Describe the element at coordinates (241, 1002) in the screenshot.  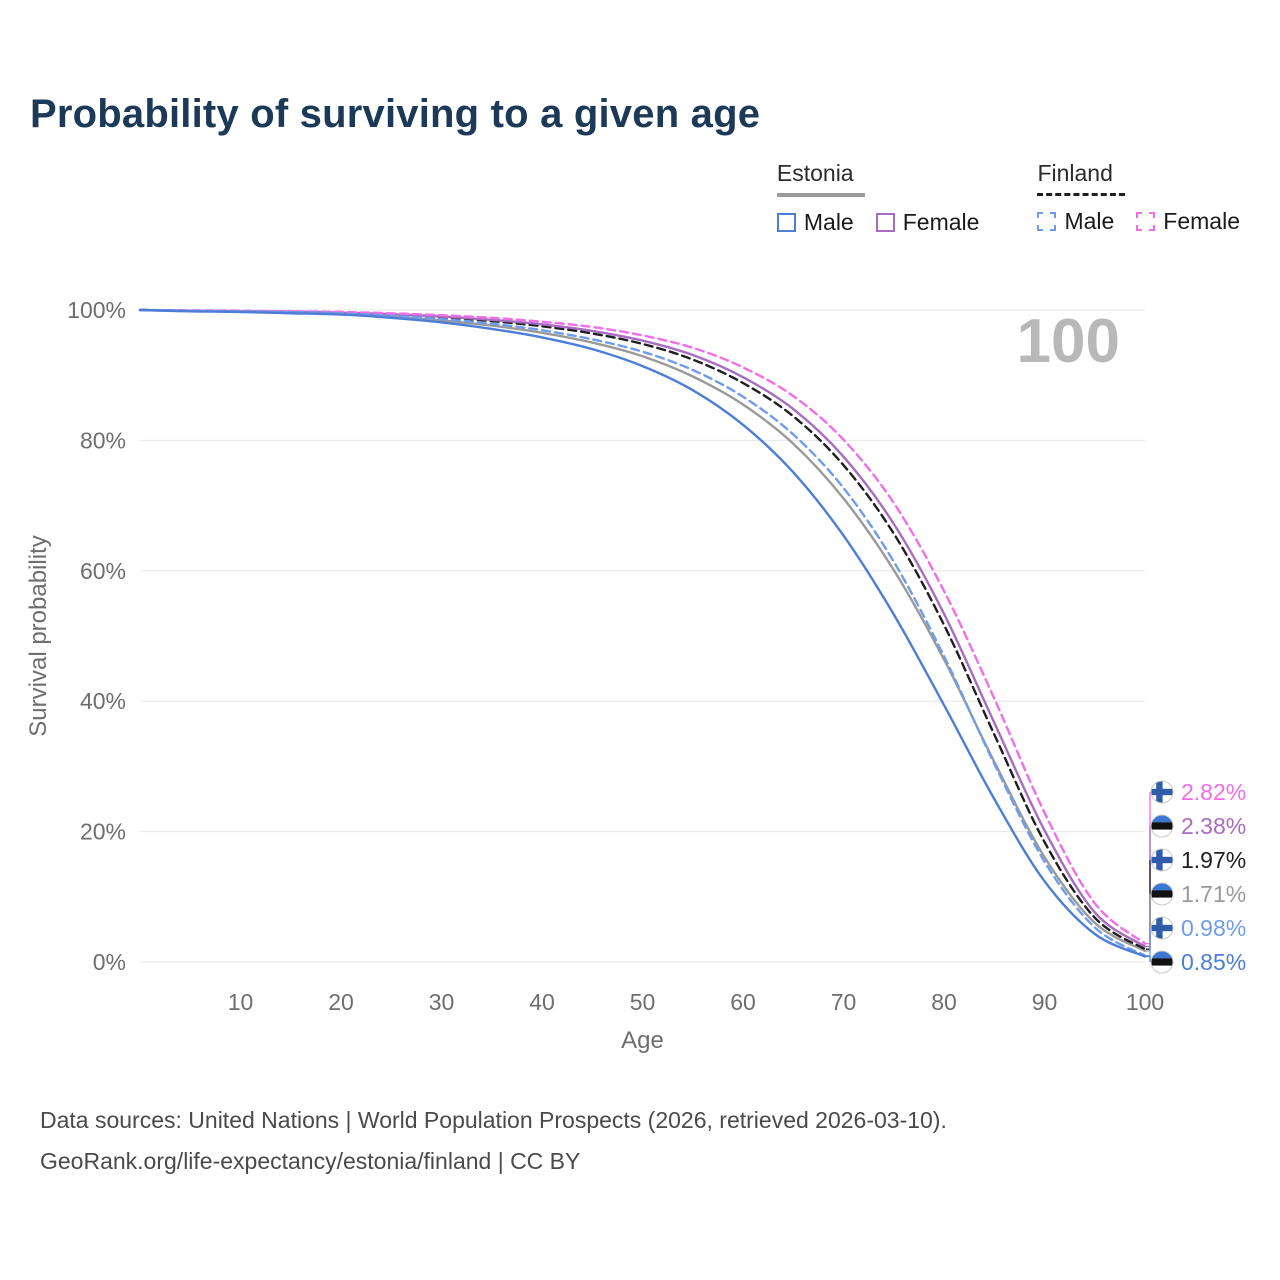
I see `x-tick-label: 10` at that location.